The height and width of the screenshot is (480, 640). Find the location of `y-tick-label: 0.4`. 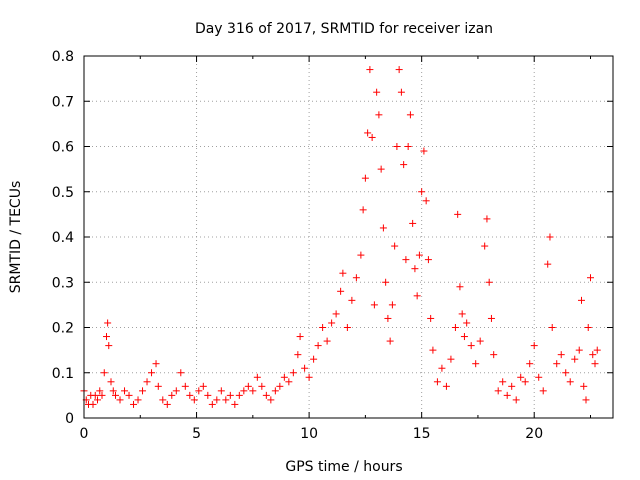

y-tick-label: 0.4 is located at coordinates (63, 238).